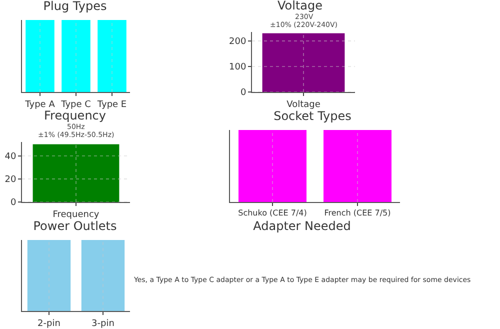  Describe the element at coordinates (75, 7) in the screenshot. I see `chart-title: Plug Types` at that location.